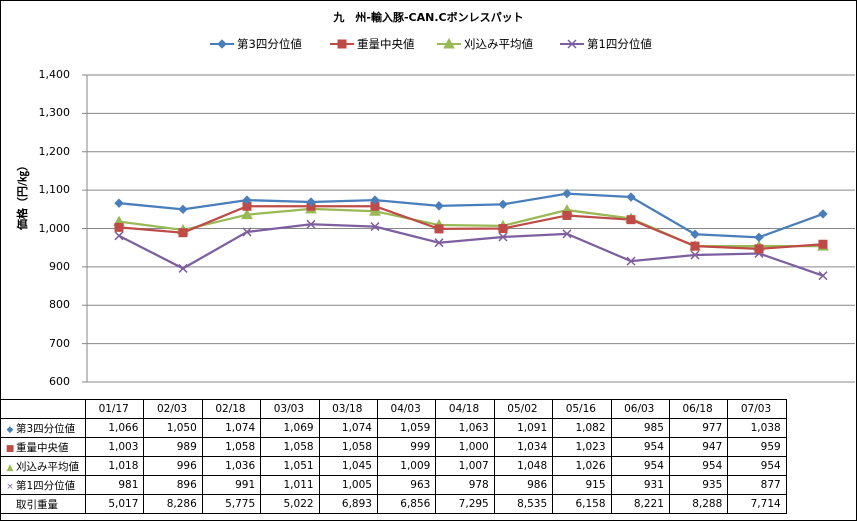 The image size is (857, 521). I want to click on series-line-q1, so click(471, 250).